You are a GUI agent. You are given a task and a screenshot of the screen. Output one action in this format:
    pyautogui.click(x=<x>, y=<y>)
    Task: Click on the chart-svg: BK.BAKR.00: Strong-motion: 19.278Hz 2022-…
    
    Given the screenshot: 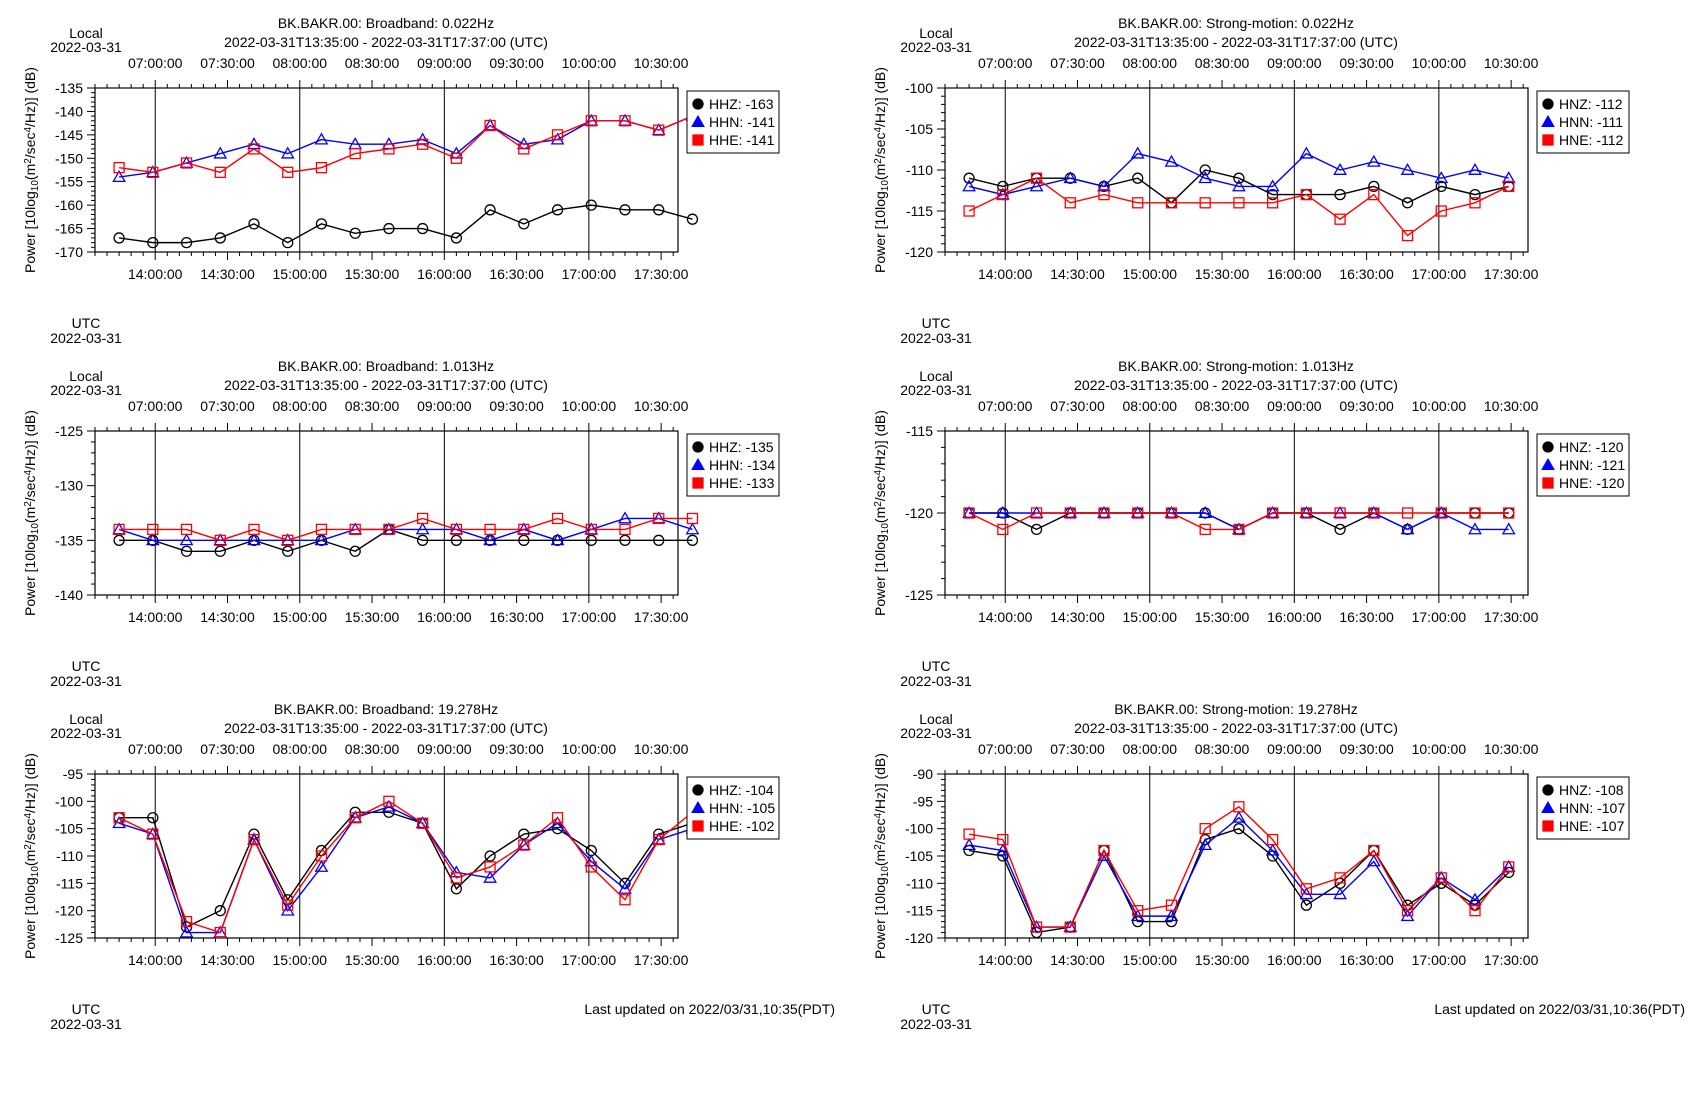 What is the action you would take?
    pyautogui.click(x=1278, y=866)
    